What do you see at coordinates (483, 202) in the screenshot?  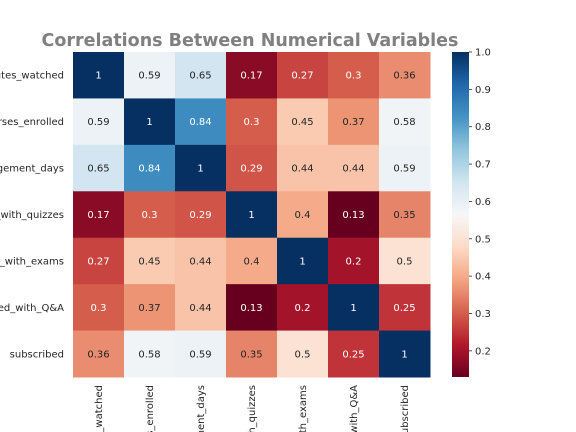 I see `colorbar-tick-label: 0.6` at bounding box center [483, 202].